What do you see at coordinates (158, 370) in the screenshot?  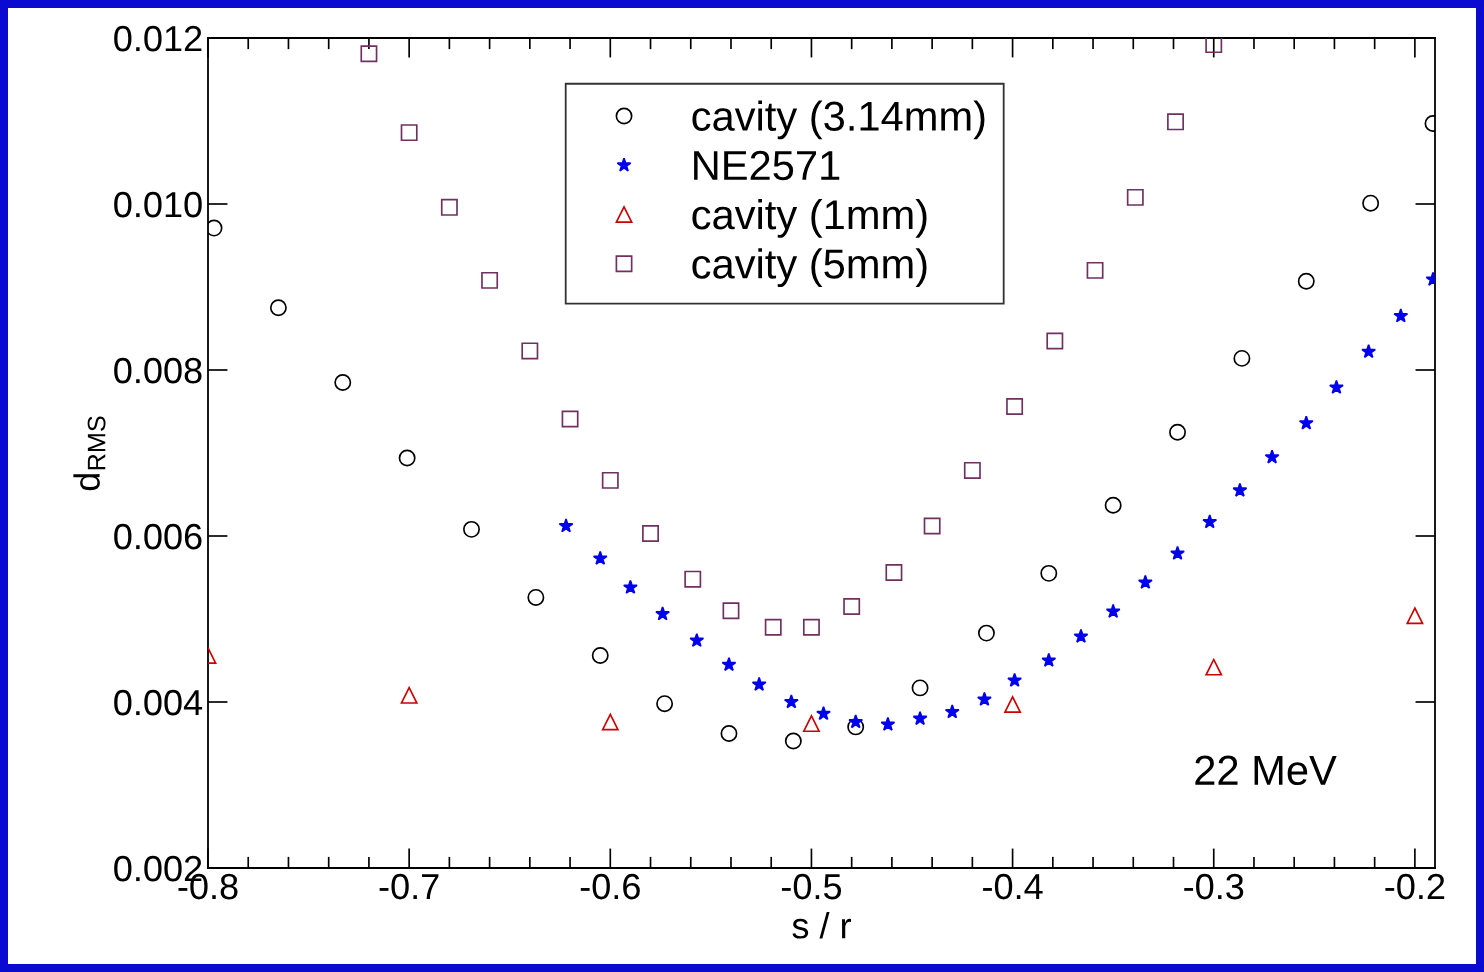 I see `y-tick-label: 0.008` at bounding box center [158, 370].